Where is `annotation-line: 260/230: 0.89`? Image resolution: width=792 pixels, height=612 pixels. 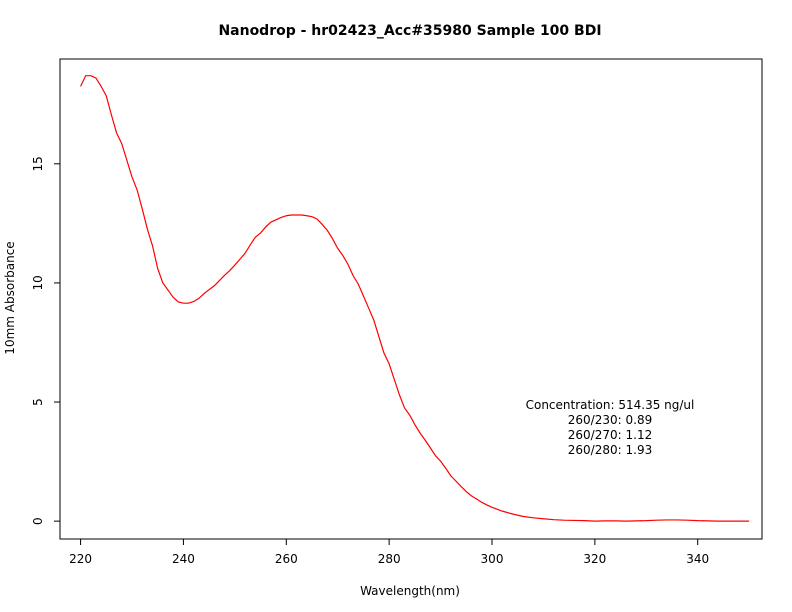 annotation-line: 260/230: 0.89 is located at coordinates (610, 420).